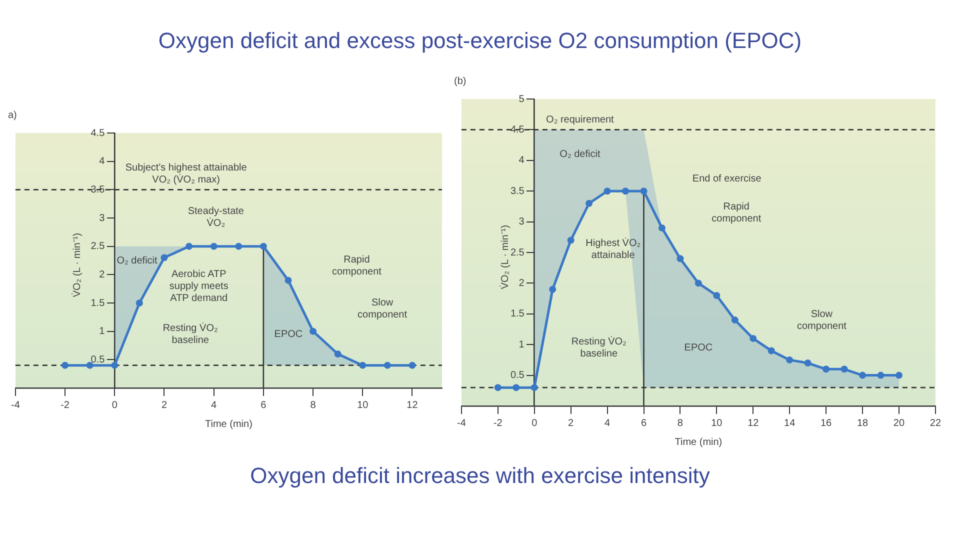 The height and width of the screenshot is (540, 960). I want to click on x-tick-label: 16, so click(826, 423).